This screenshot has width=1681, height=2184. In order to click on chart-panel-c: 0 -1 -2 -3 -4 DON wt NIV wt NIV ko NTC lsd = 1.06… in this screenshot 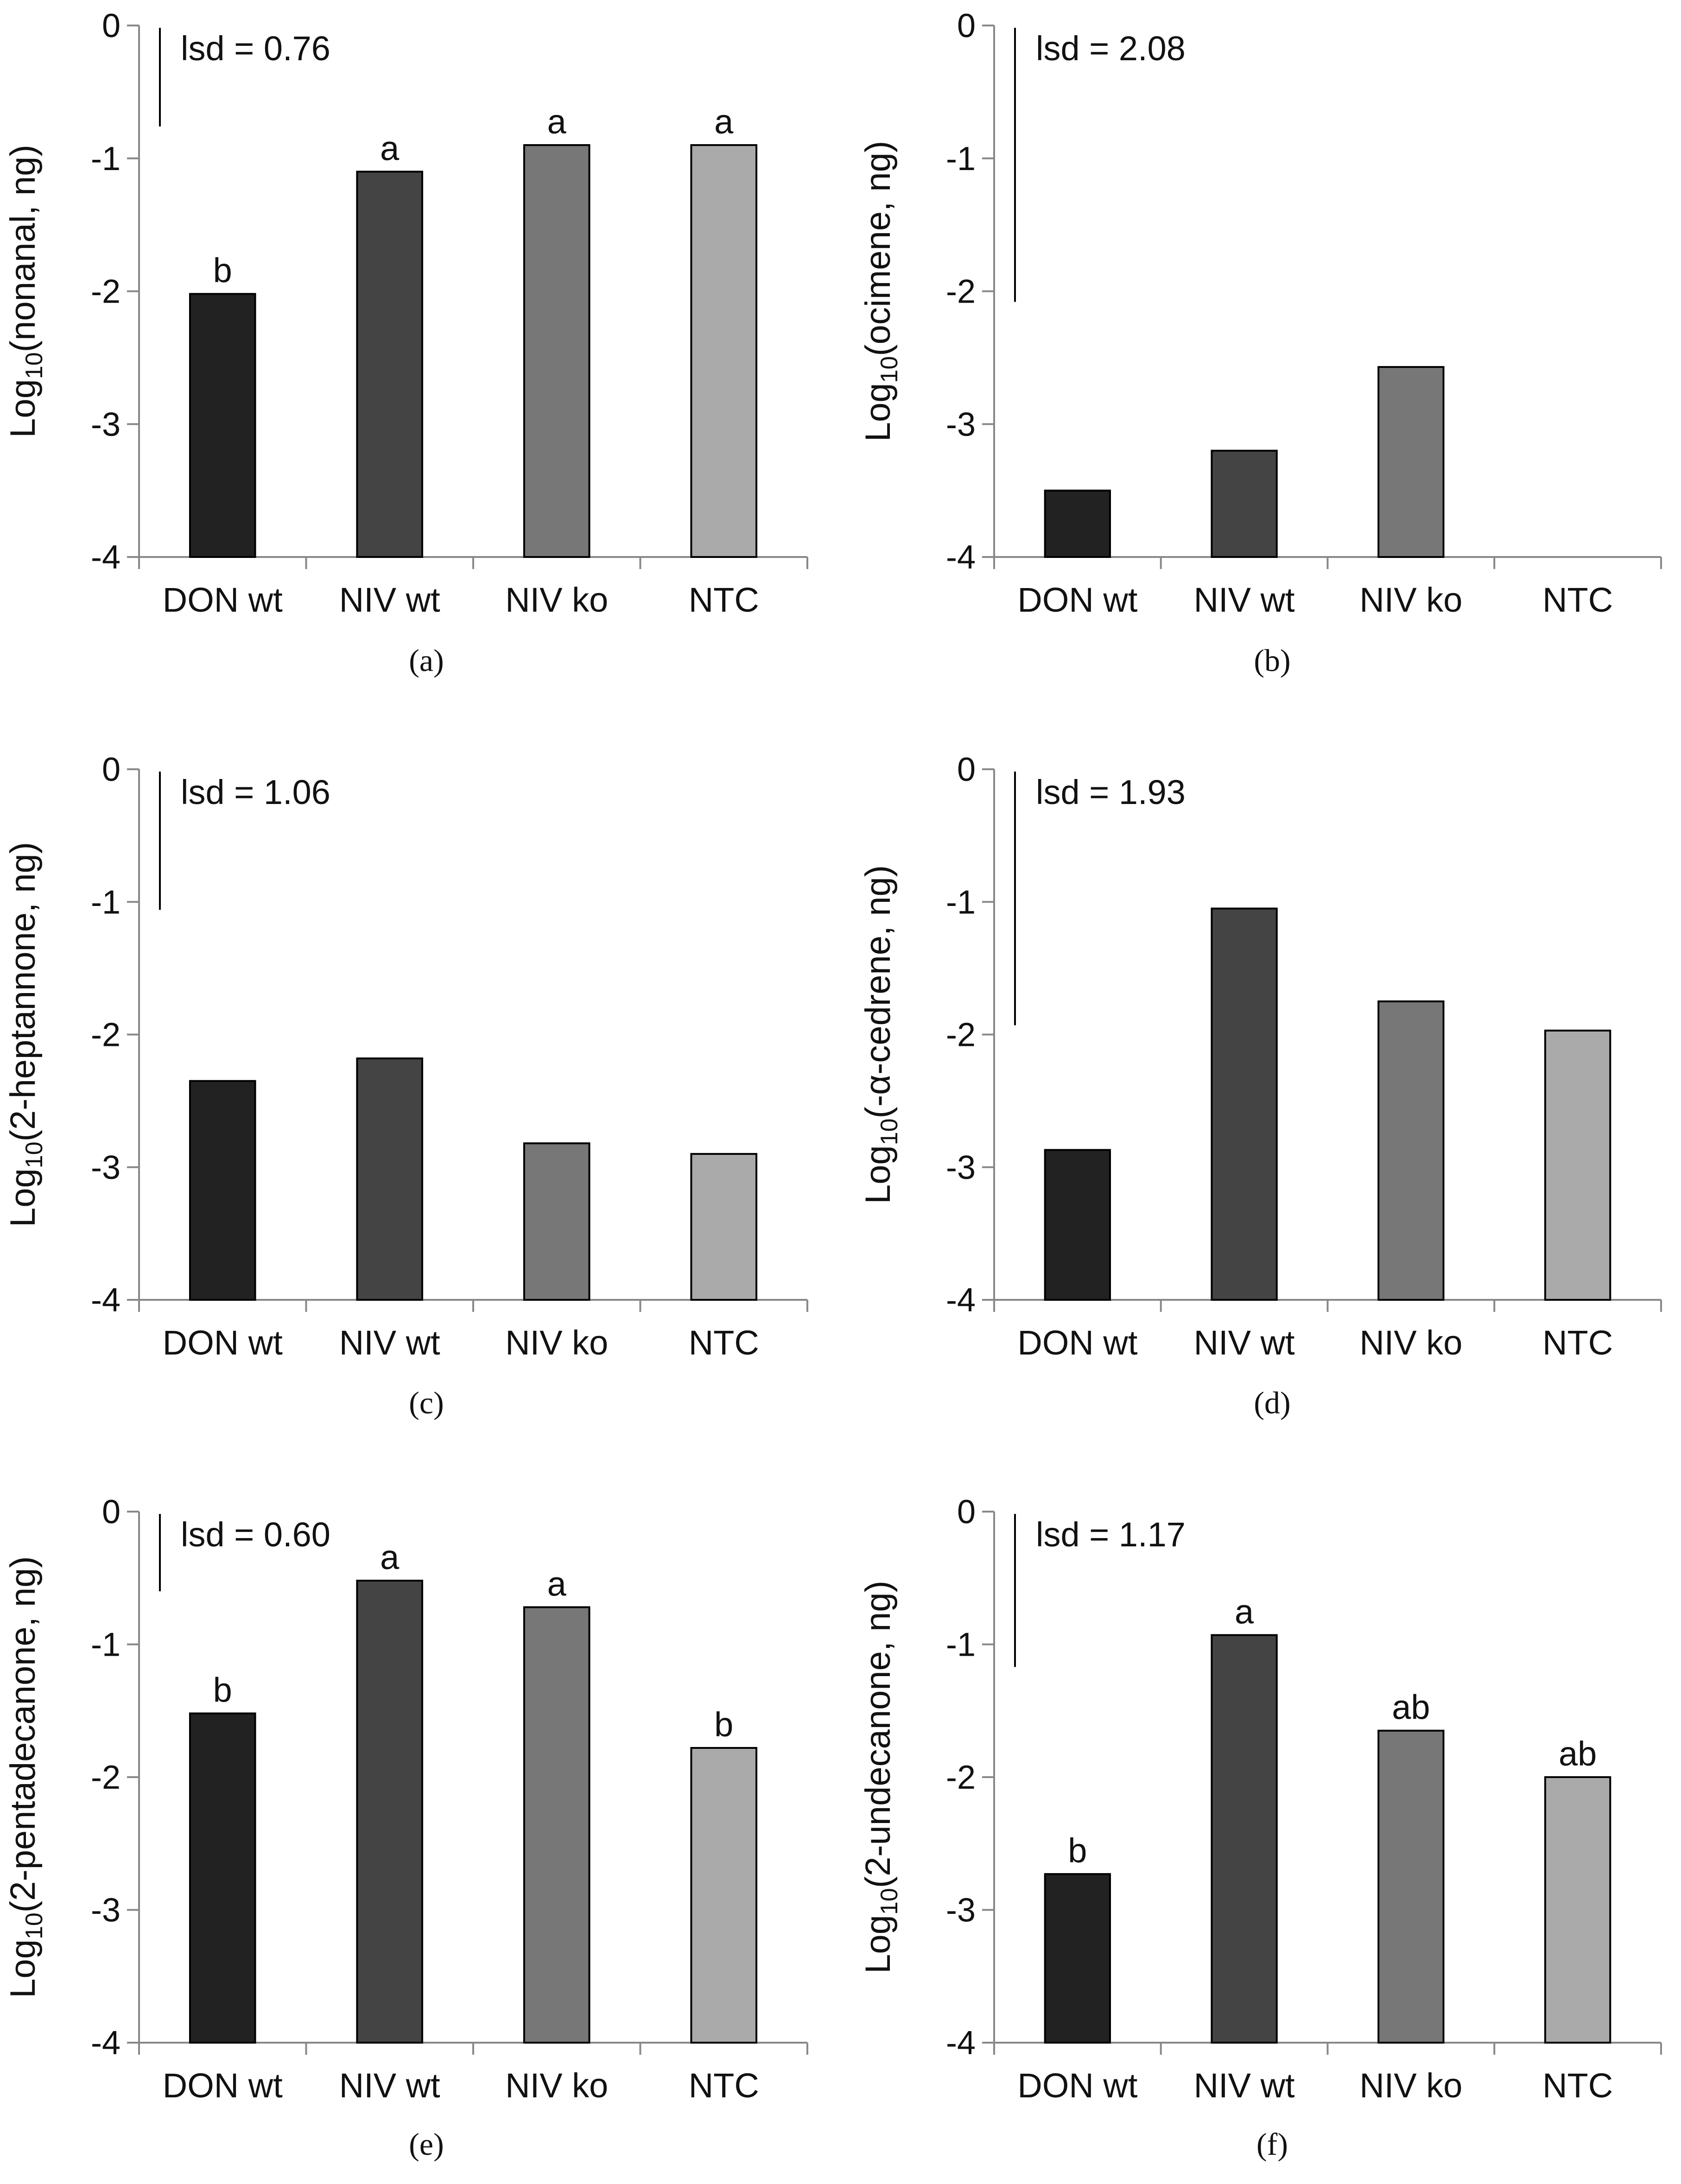, I will do `click(405, 1085)`.